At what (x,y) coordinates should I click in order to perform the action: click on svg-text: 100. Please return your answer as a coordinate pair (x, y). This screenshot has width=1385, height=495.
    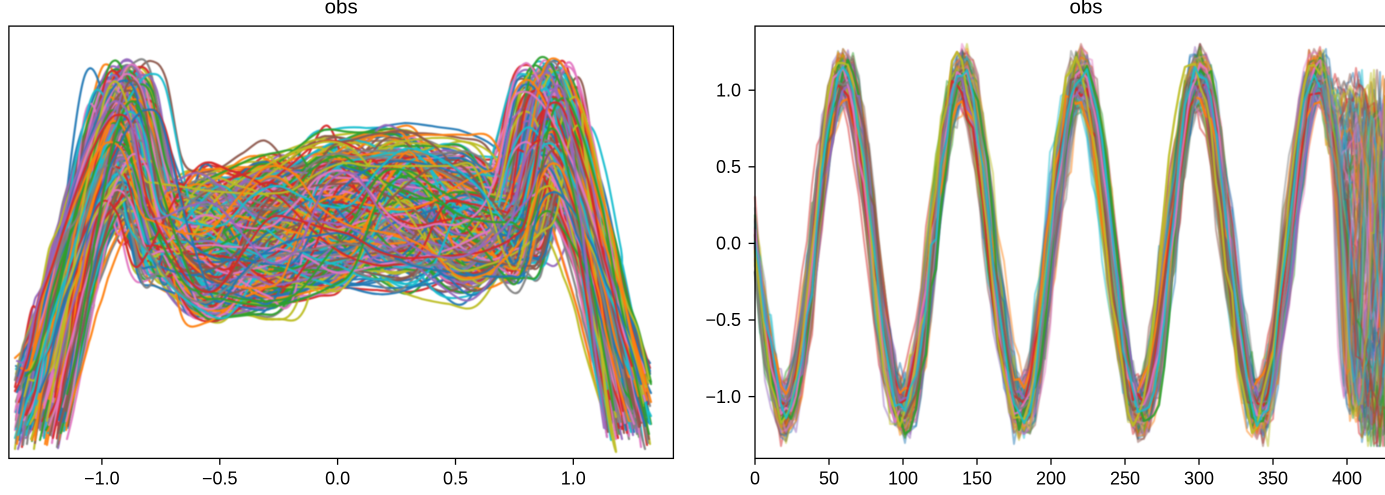
    Looking at the image, I should click on (903, 479).